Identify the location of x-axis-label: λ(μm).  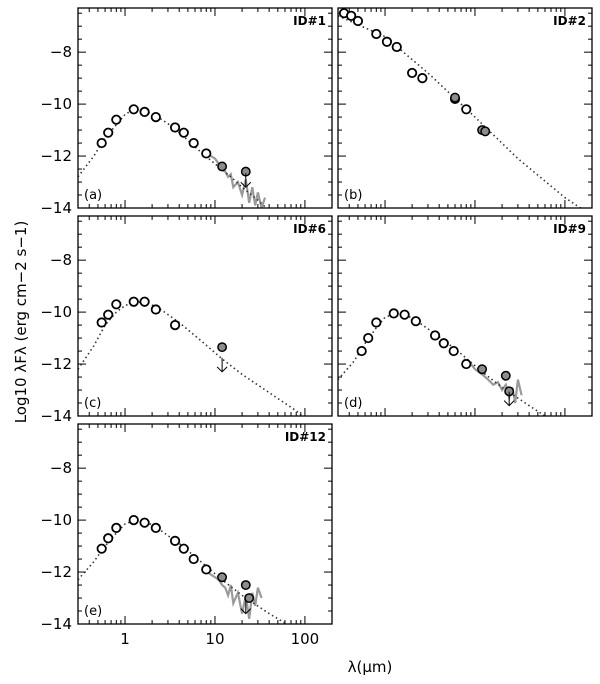
(370, 667).